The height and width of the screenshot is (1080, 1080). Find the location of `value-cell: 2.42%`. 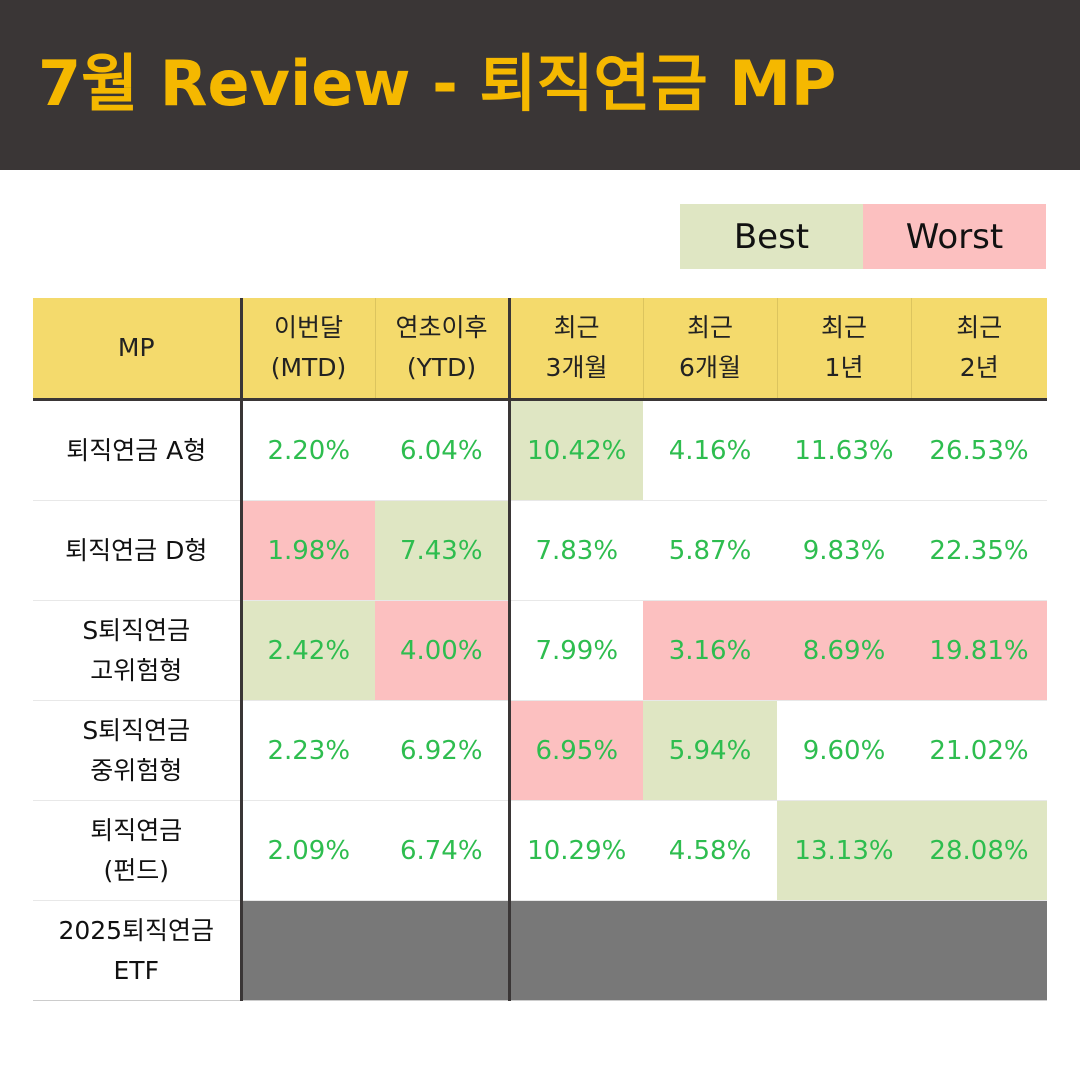

value-cell: 2.42% is located at coordinates (307, 650).